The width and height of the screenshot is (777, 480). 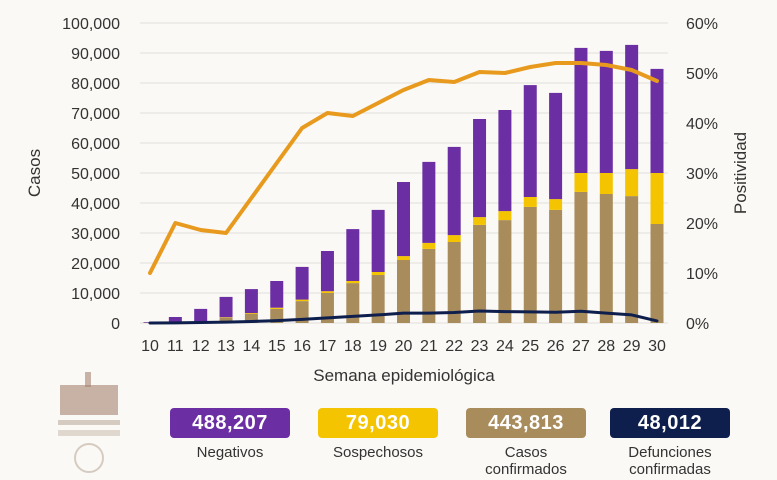 What do you see at coordinates (201, 346) in the screenshot?
I see `x-tick-label: 12` at bounding box center [201, 346].